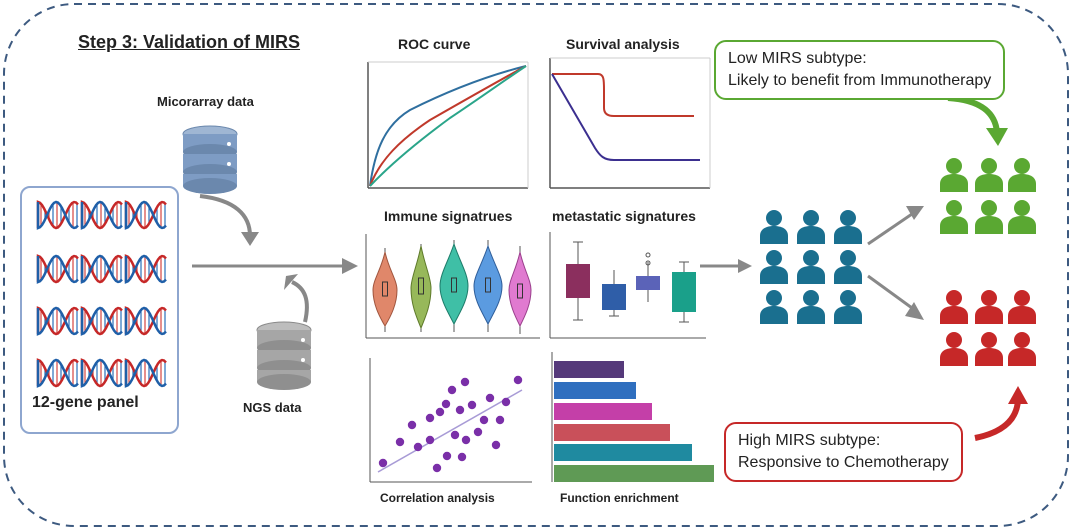 This screenshot has height=531, width=1072. I want to click on green-curved-arrow, so click(977, 120).